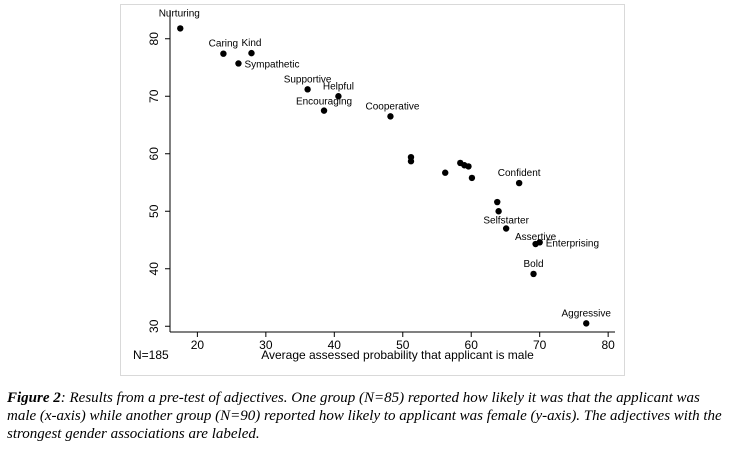  What do you see at coordinates (151, 355) in the screenshot?
I see `sample-size-note: N=185` at bounding box center [151, 355].